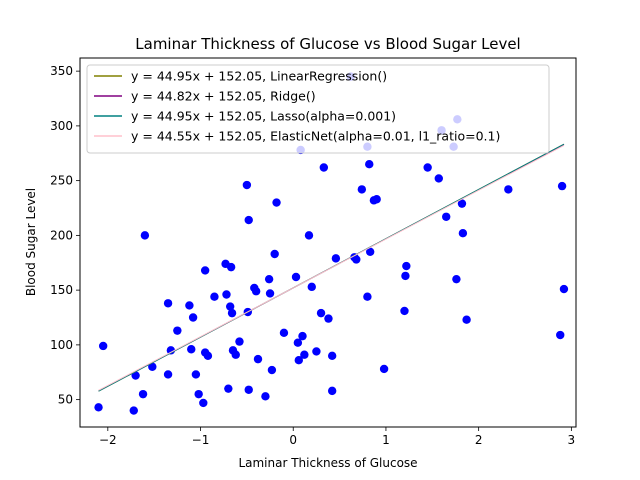 The height and width of the screenshot is (480, 640). What do you see at coordinates (327, 463) in the screenshot?
I see `x-axis-label: Laminar Thickness of Glucose` at bounding box center [327, 463].